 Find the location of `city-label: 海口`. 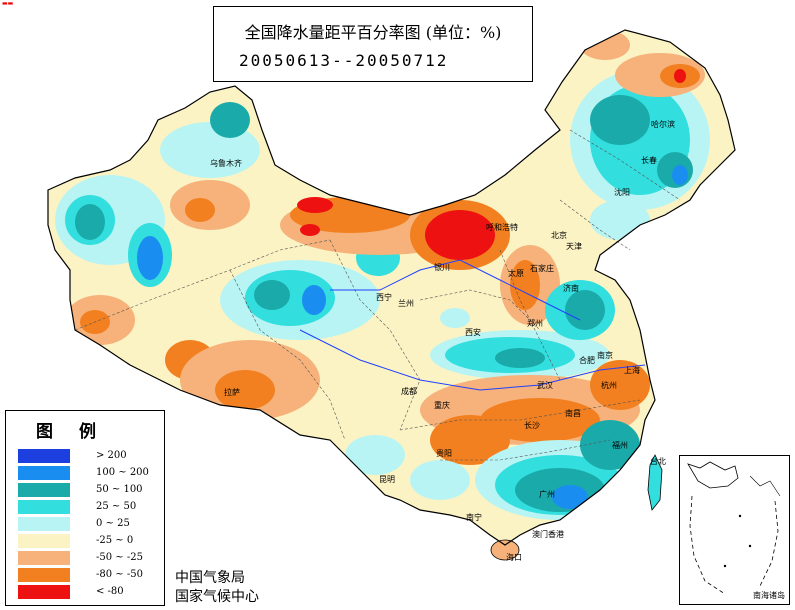

city-label: 海口 is located at coordinates (514, 557).